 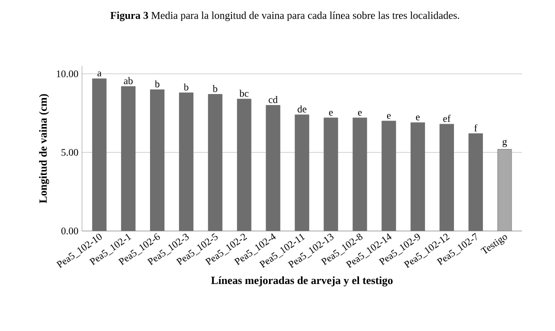 I want to click on y-tick-label: 5.00, so click(x=70, y=152).